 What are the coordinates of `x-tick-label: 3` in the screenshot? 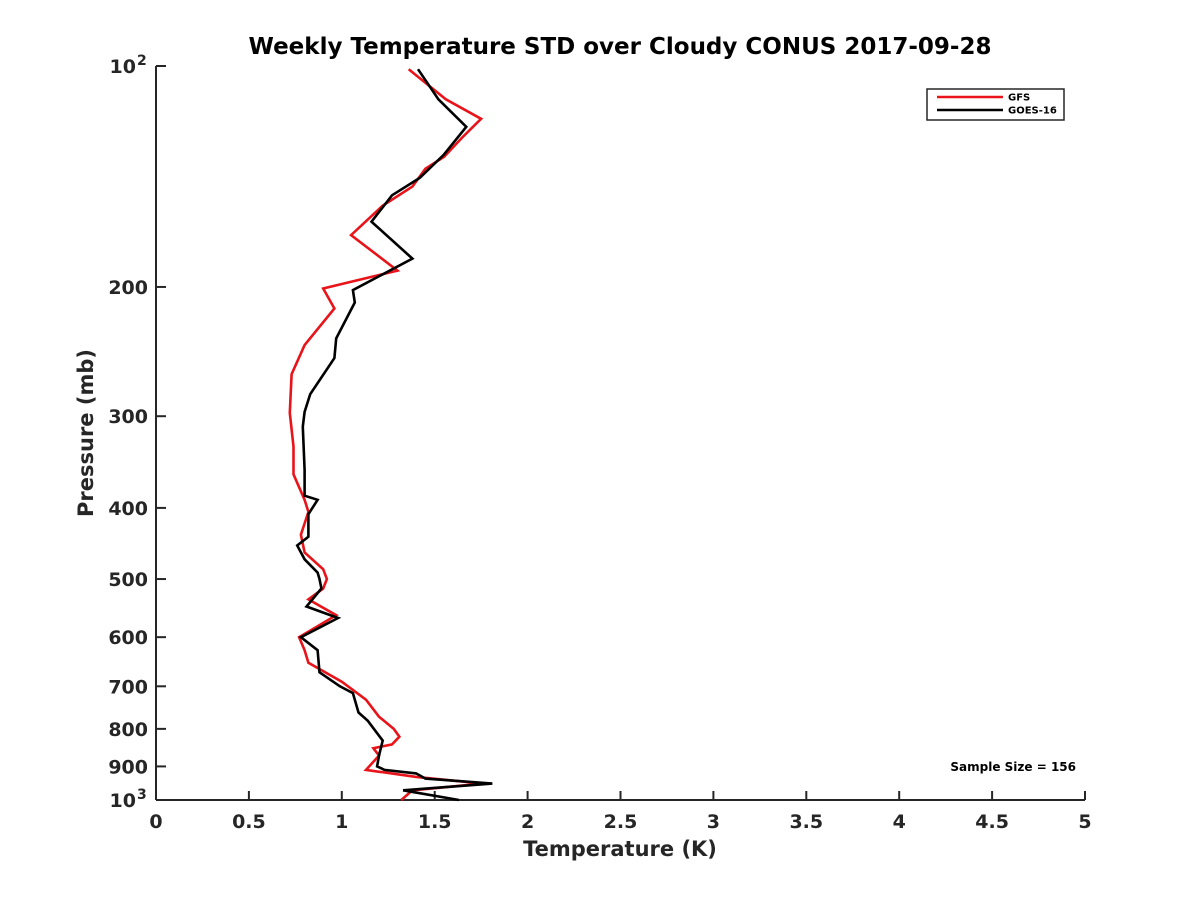 It's located at (713, 822).